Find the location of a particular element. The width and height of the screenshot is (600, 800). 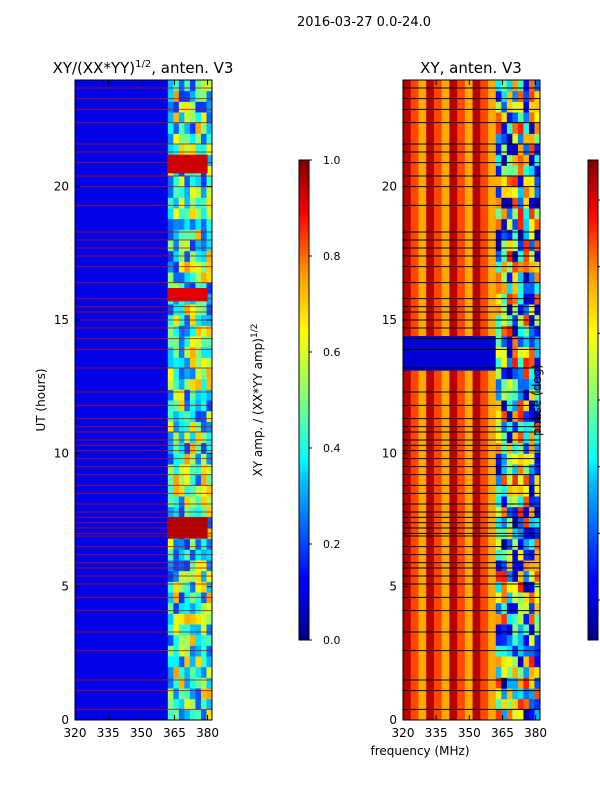

x-tick-label: 335 is located at coordinates (436, 733).